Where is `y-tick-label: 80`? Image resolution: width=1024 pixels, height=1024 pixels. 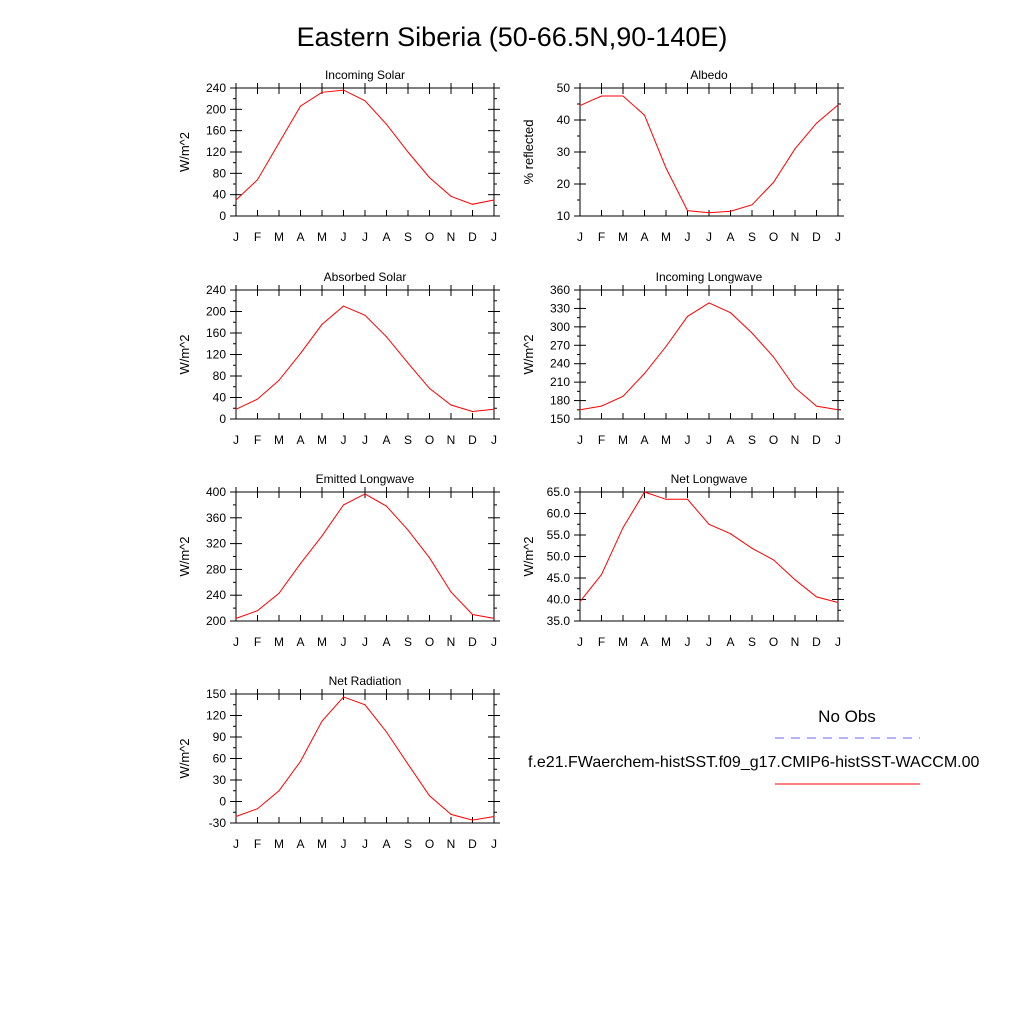 y-tick-label: 80 is located at coordinates (220, 173).